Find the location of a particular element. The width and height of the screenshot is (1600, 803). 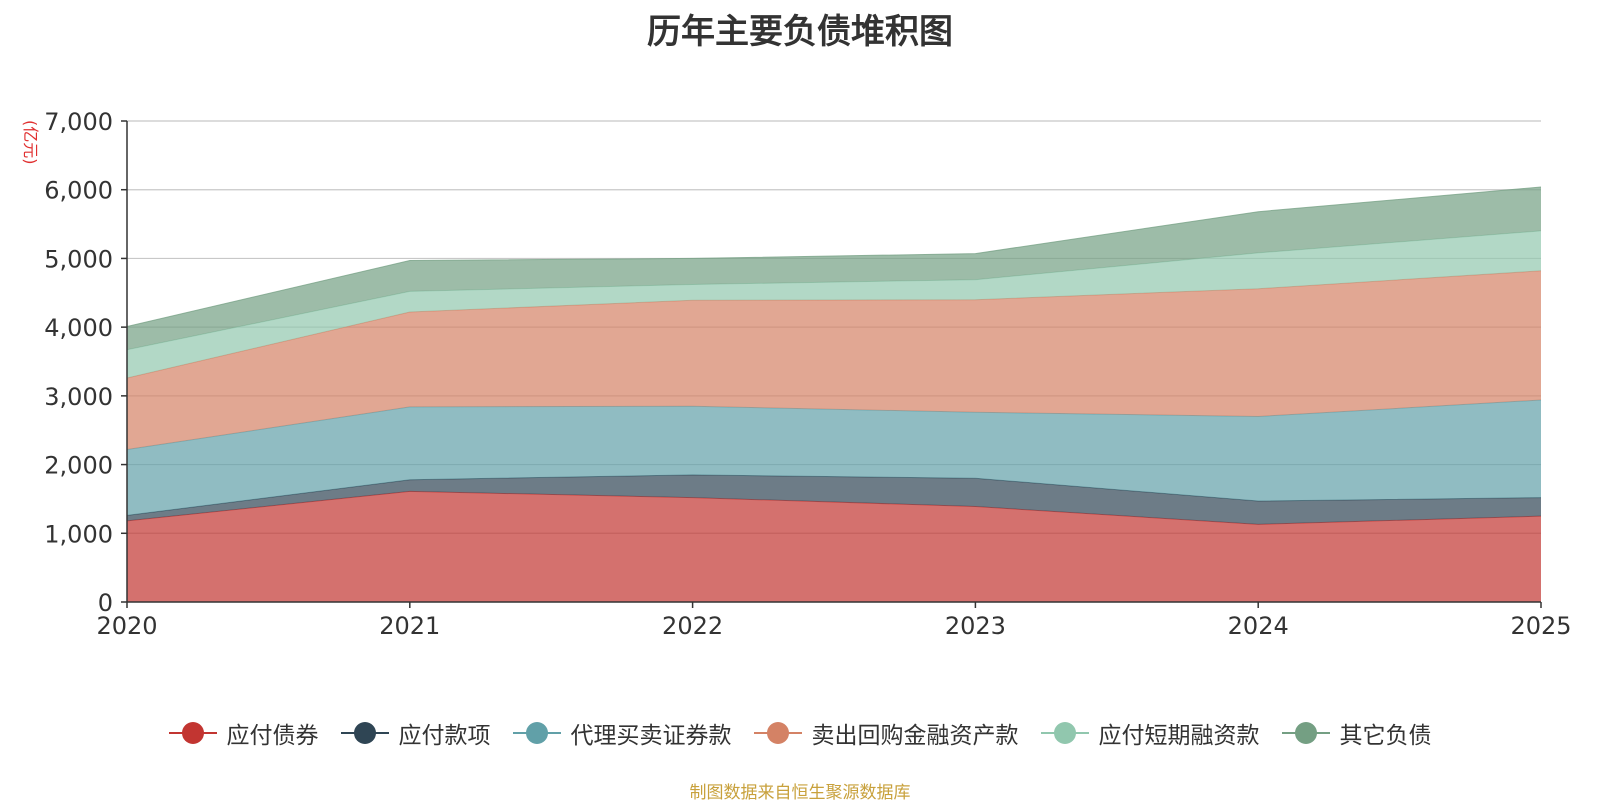

y-tick-label: 1,000 is located at coordinates (78, 534).